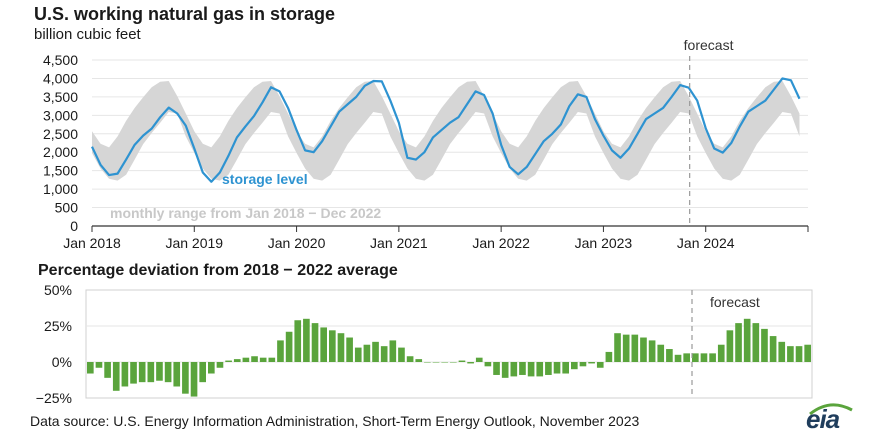 This screenshot has height=444, width=869. Describe the element at coordinates (60, 189) in the screenshot. I see `y-tick-label: 1,000` at that location.